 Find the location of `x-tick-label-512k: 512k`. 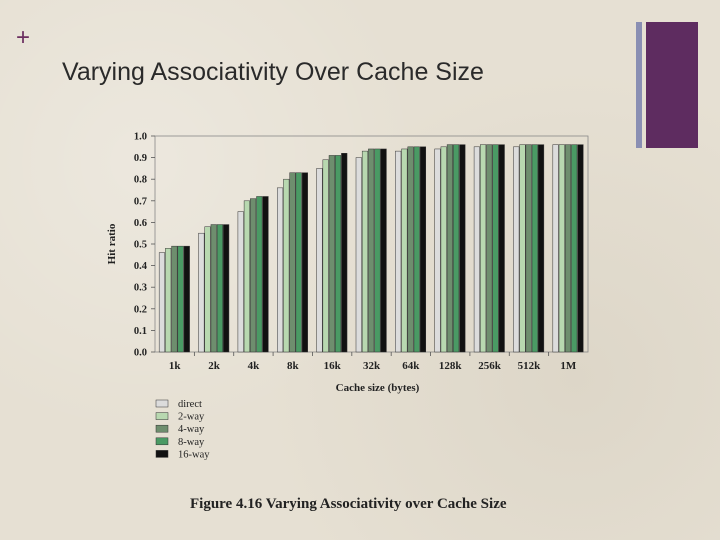

x-tick-label-512k: 512k is located at coordinates (530, 366).